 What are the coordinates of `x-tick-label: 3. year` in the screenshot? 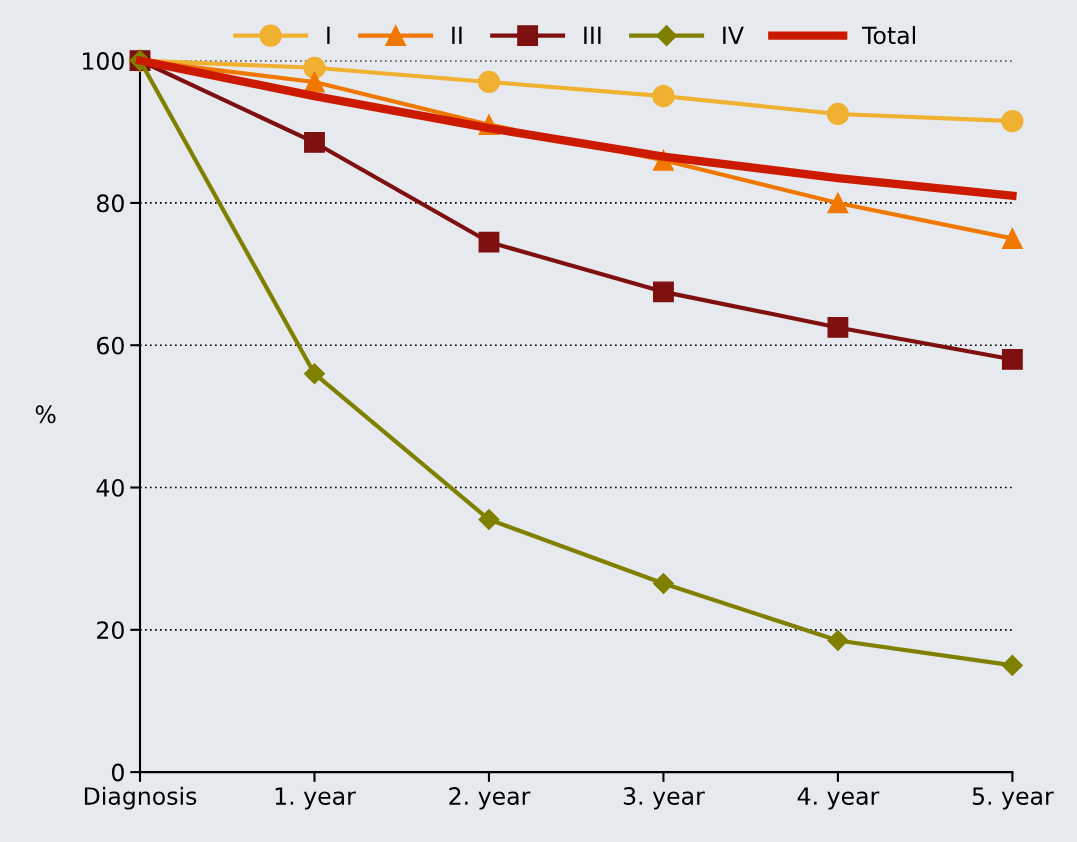 It's located at (664, 798).